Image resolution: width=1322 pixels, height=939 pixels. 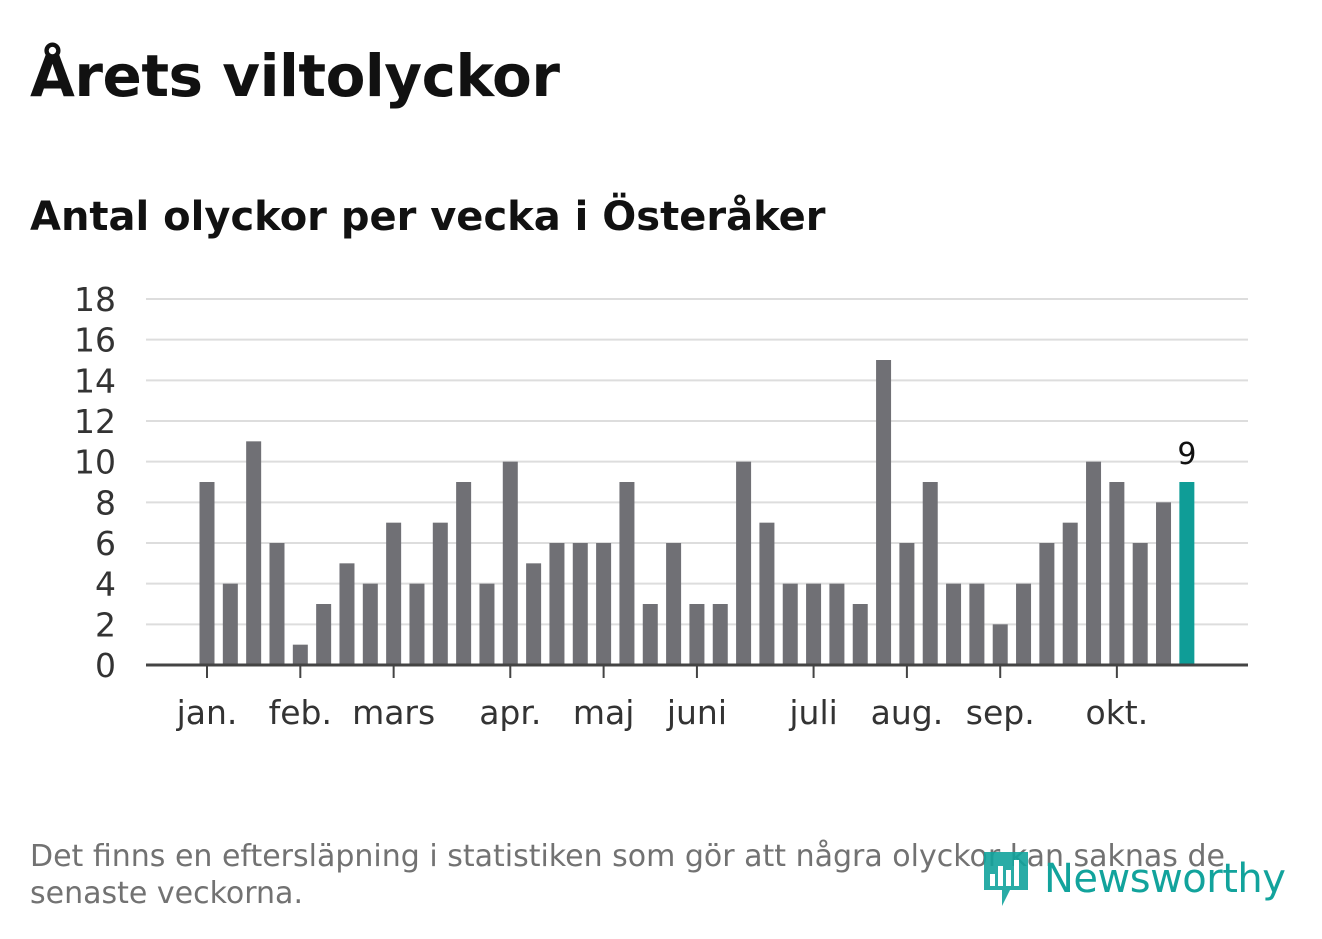 What do you see at coordinates (95, 462) in the screenshot?
I see `y-tick-label: 10` at bounding box center [95, 462].